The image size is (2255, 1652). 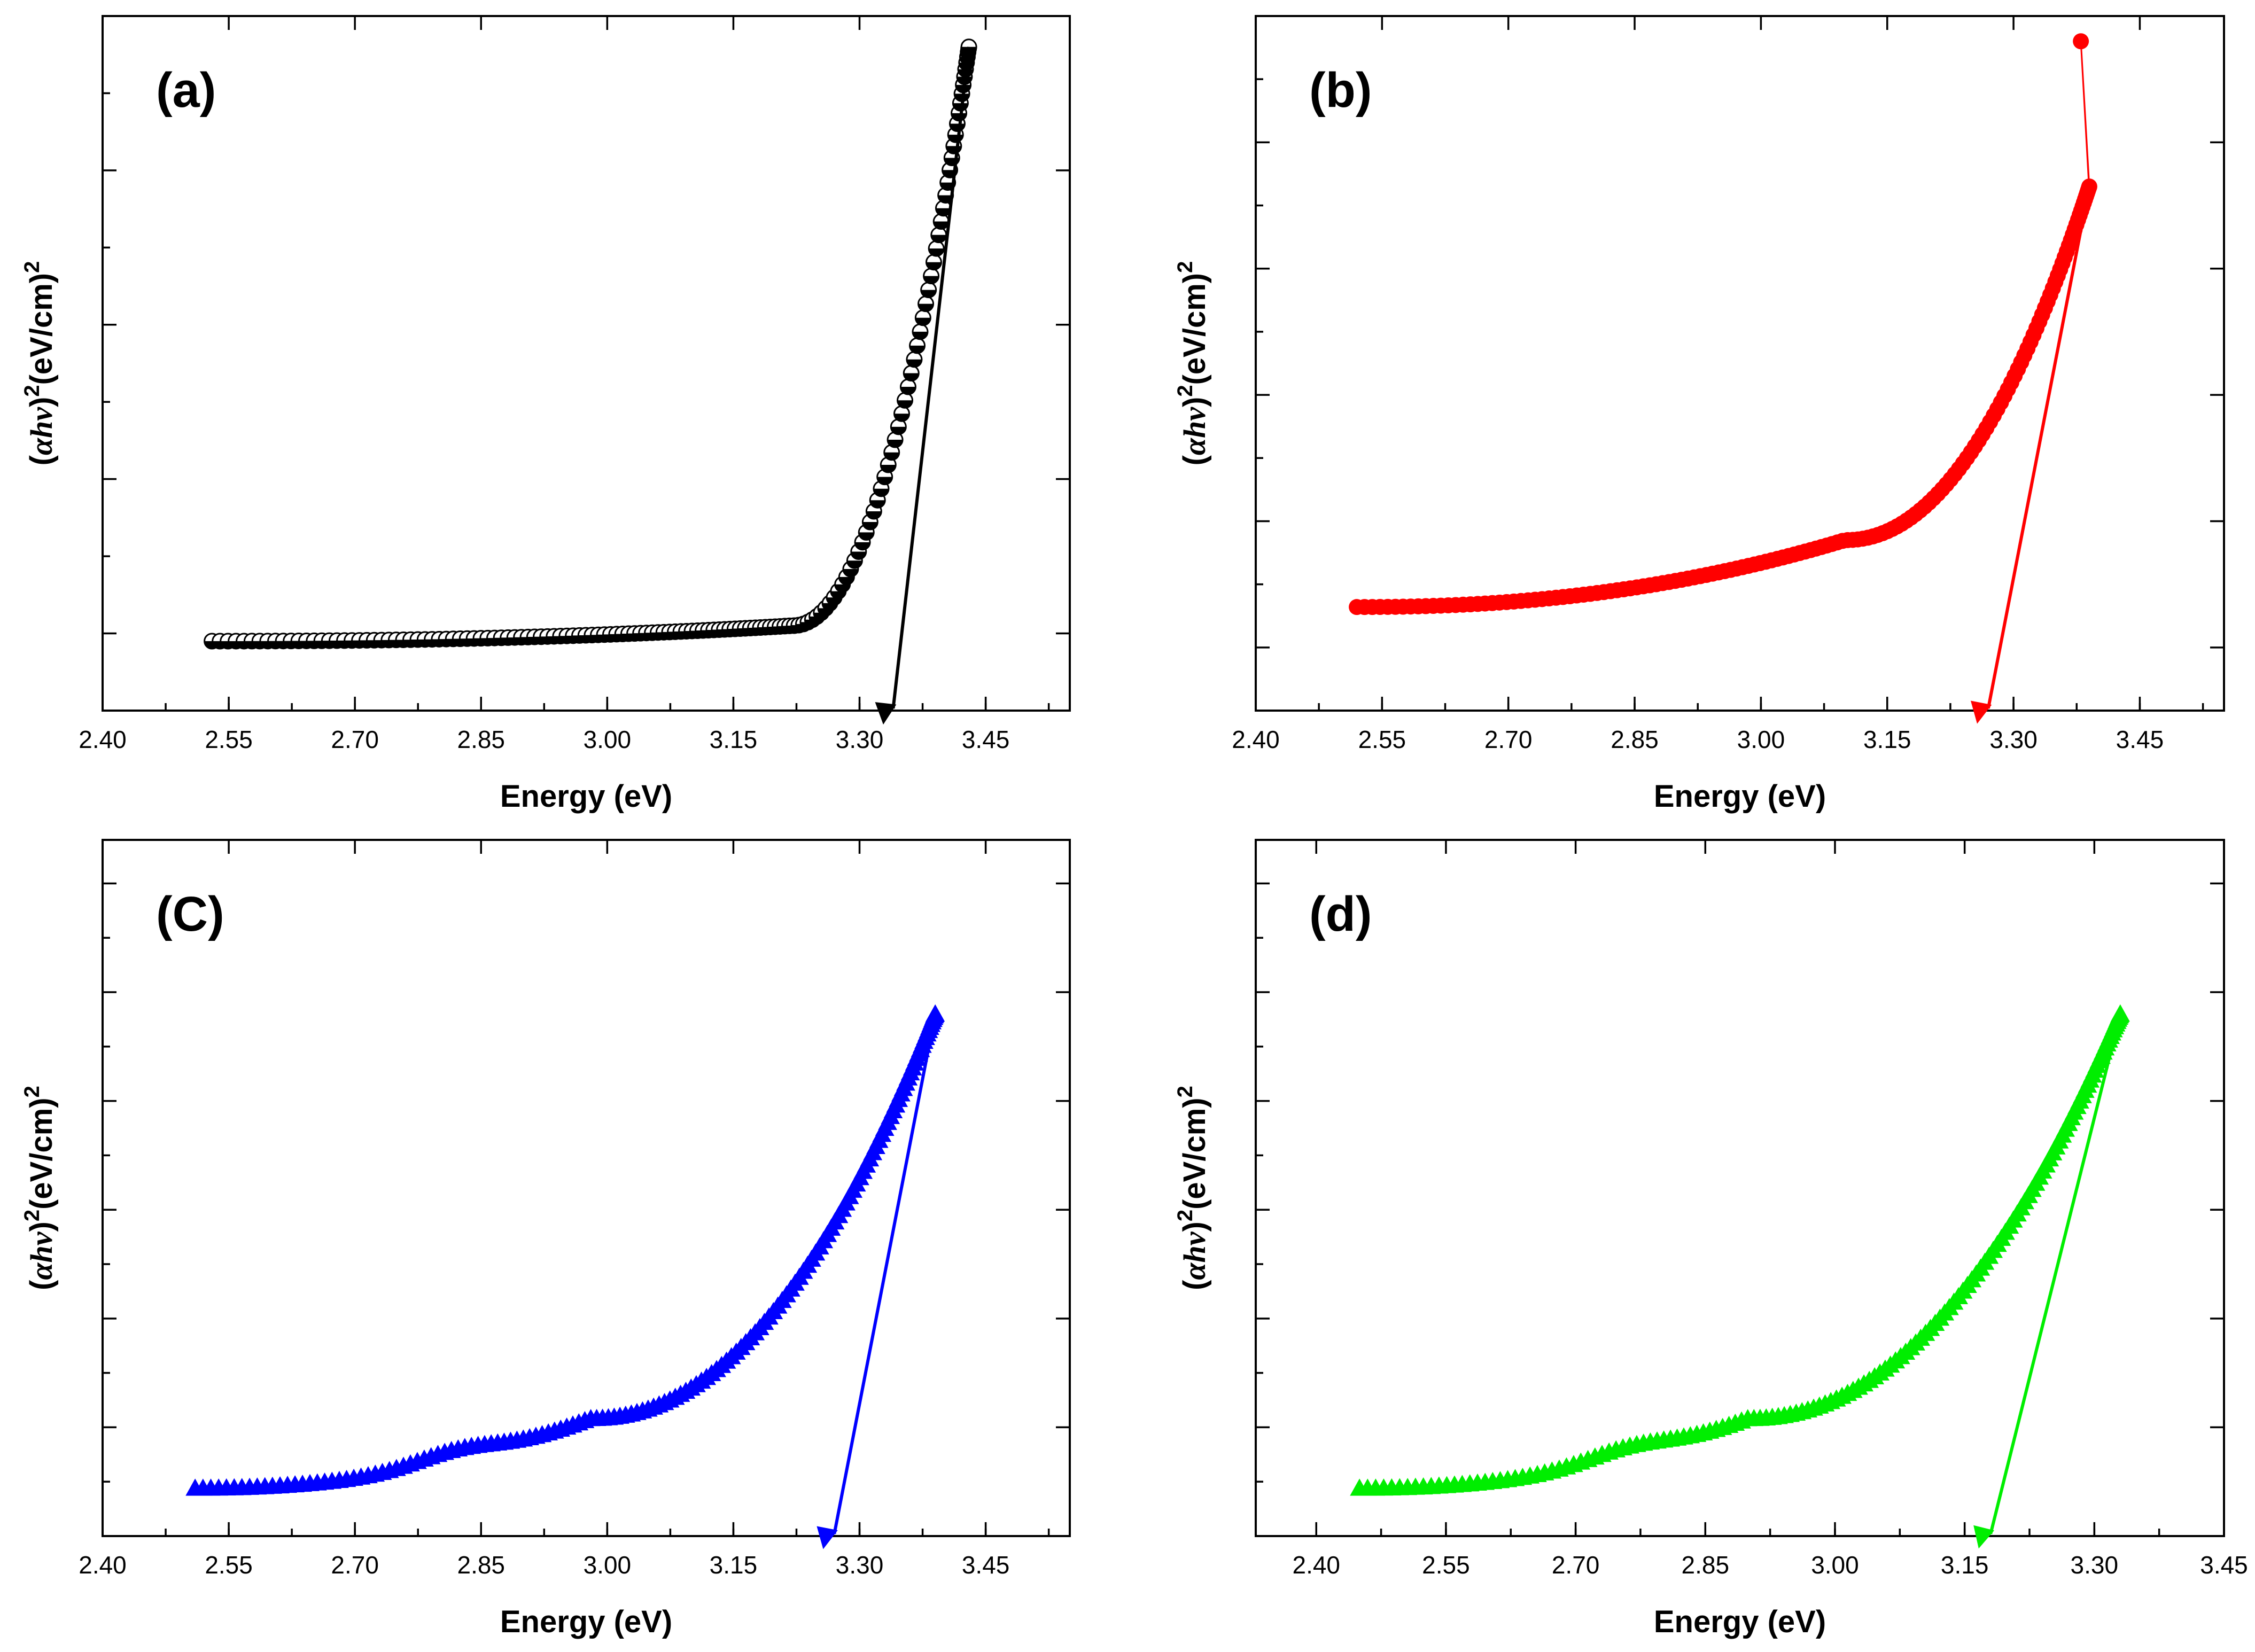 What do you see at coordinates (186, 90) in the screenshot?
I see `panel-label: (a)` at bounding box center [186, 90].